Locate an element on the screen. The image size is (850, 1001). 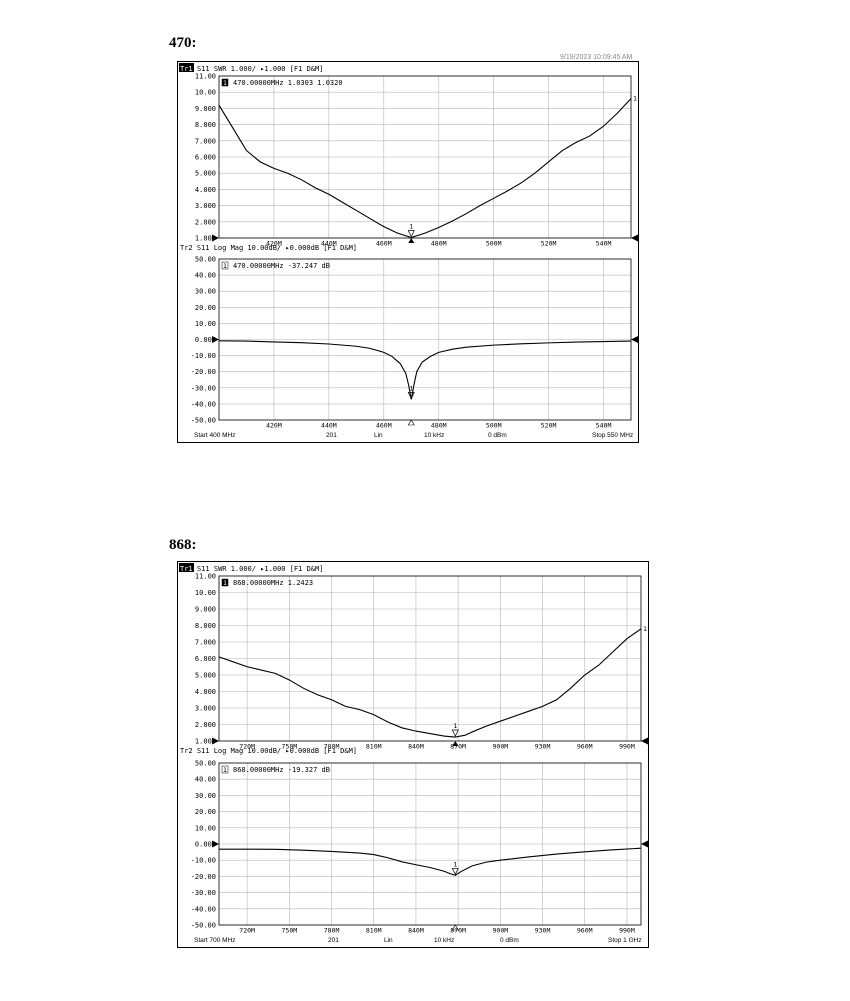
y-tick-label: 40.00 is located at coordinates (205, 276).